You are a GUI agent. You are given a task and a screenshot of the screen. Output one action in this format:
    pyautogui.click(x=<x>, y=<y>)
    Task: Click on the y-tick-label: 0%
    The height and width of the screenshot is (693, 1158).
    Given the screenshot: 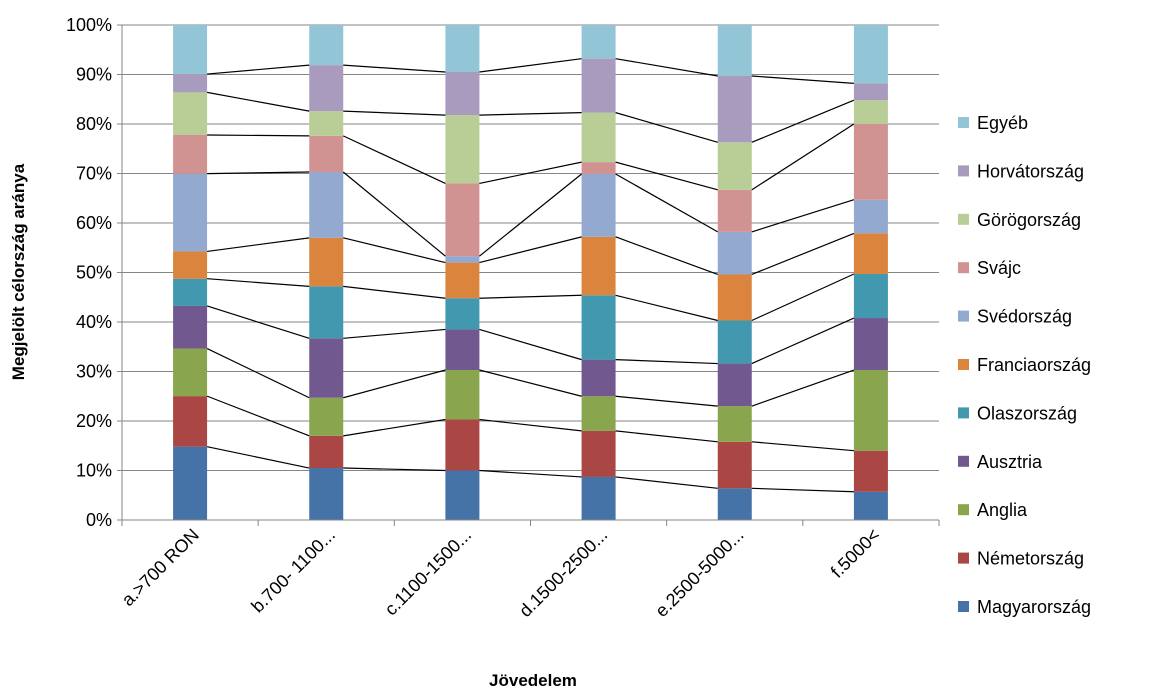 What is the action you would take?
    pyautogui.click(x=99, y=520)
    